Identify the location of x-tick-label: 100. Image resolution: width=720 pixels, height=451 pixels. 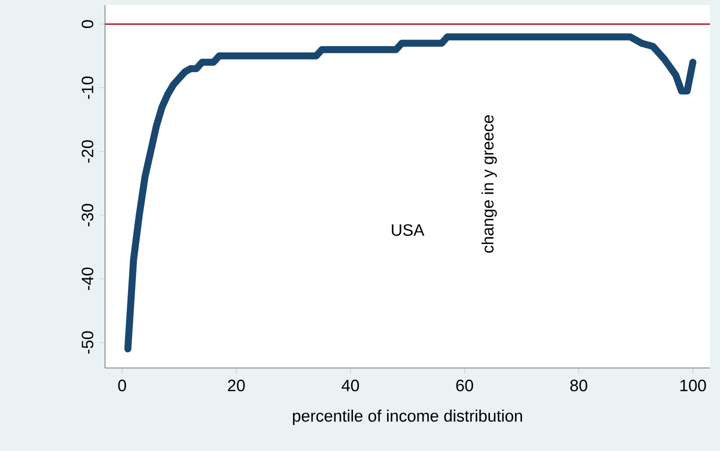
(693, 386).